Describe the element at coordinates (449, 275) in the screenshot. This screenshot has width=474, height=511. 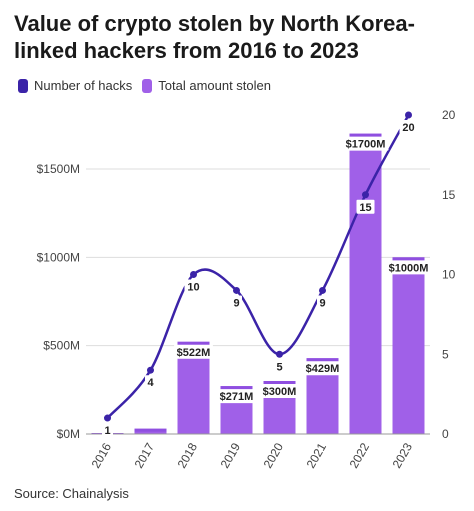
I see `y-right-tick-label: 10` at that location.